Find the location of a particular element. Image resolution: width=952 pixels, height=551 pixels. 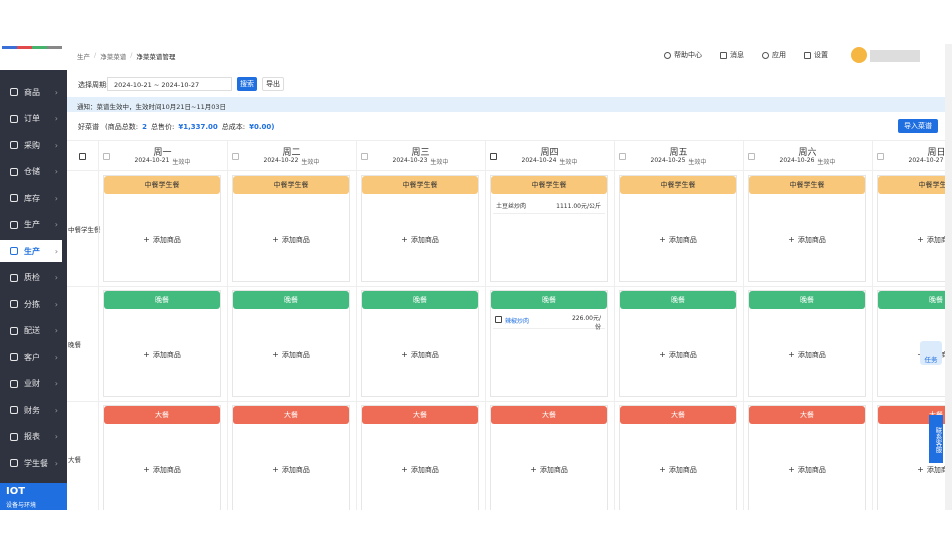

day-meta: 2024-10-21 生效中 is located at coordinates (162, 161).